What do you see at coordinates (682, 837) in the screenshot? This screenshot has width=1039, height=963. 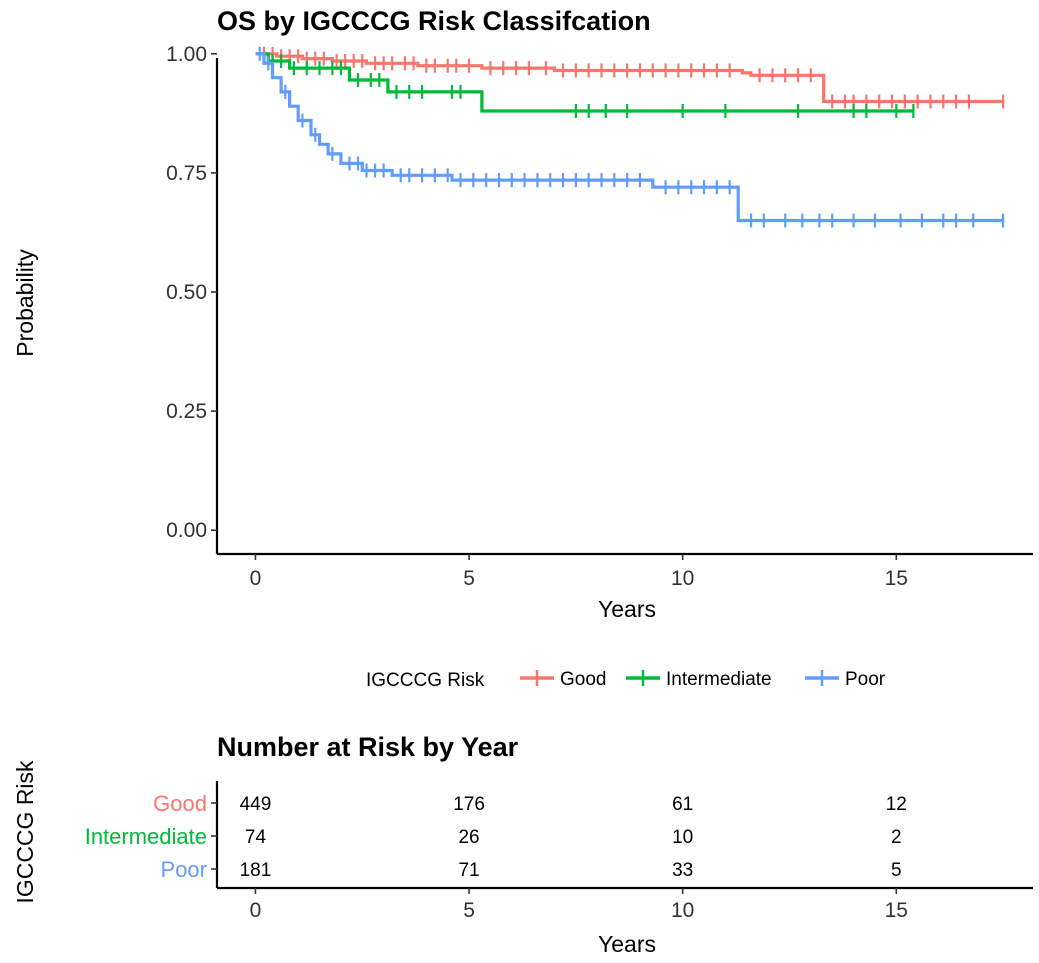 I see `risk-cell: 10` at bounding box center [682, 837].